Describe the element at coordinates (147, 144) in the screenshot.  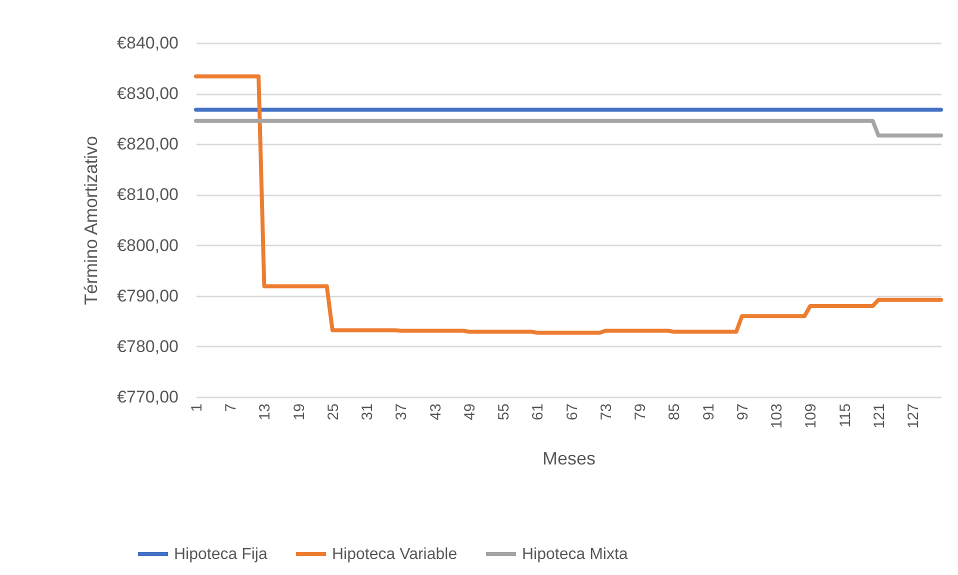
I see `y-tick-label: €820,00` at that location.